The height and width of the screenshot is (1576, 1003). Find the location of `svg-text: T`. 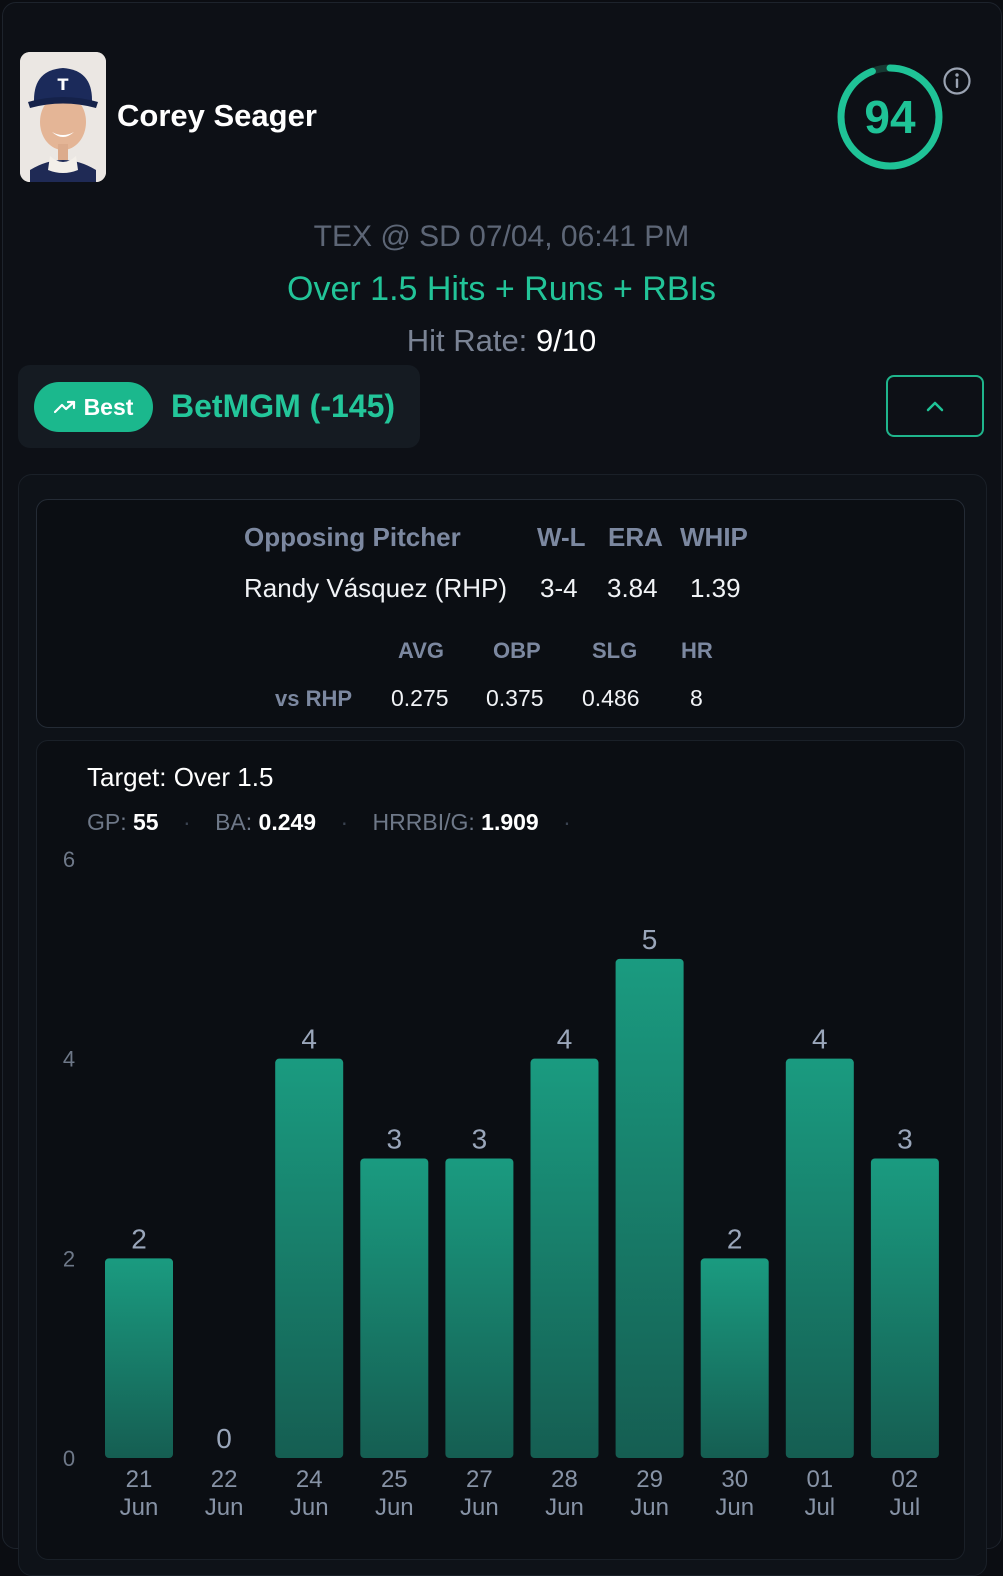

svg-text: T is located at coordinates (63, 84).